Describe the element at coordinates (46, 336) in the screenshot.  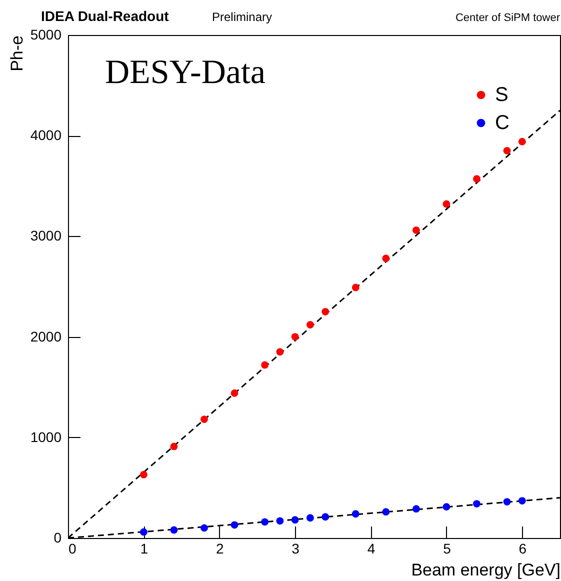
I see `y-tick-label: 2000` at that location.